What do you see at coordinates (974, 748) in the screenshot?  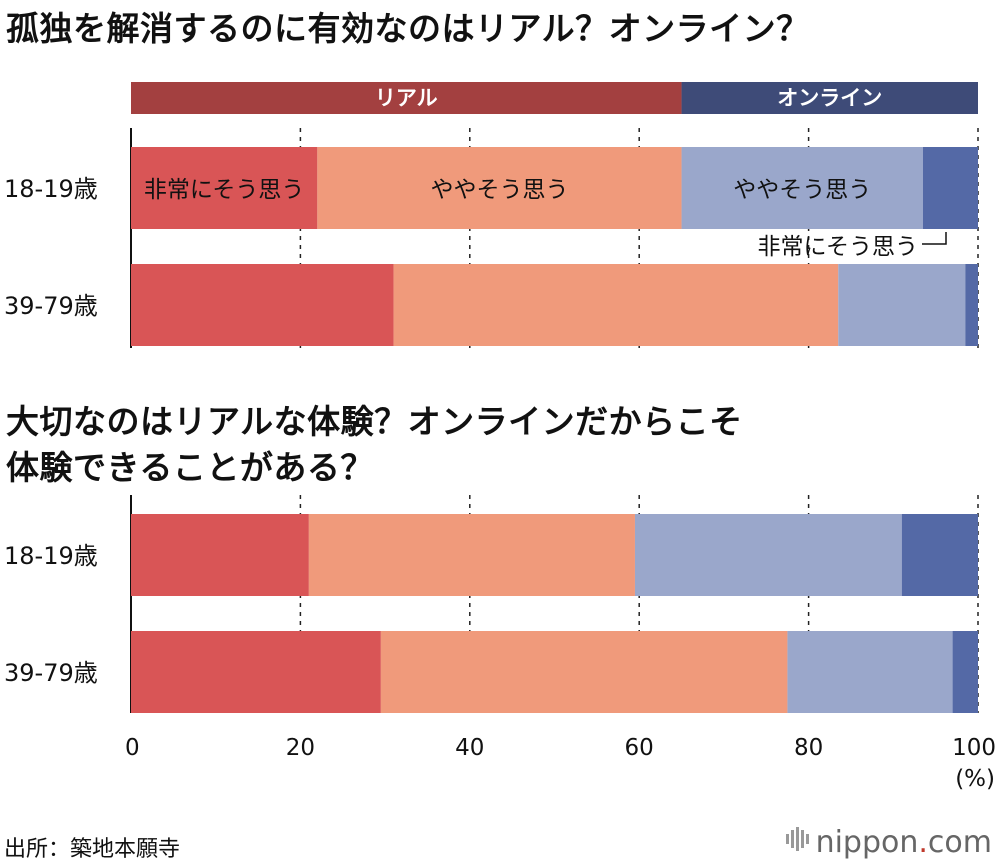 I see `x-tick-label-100: 100` at bounding box center [974, 748].